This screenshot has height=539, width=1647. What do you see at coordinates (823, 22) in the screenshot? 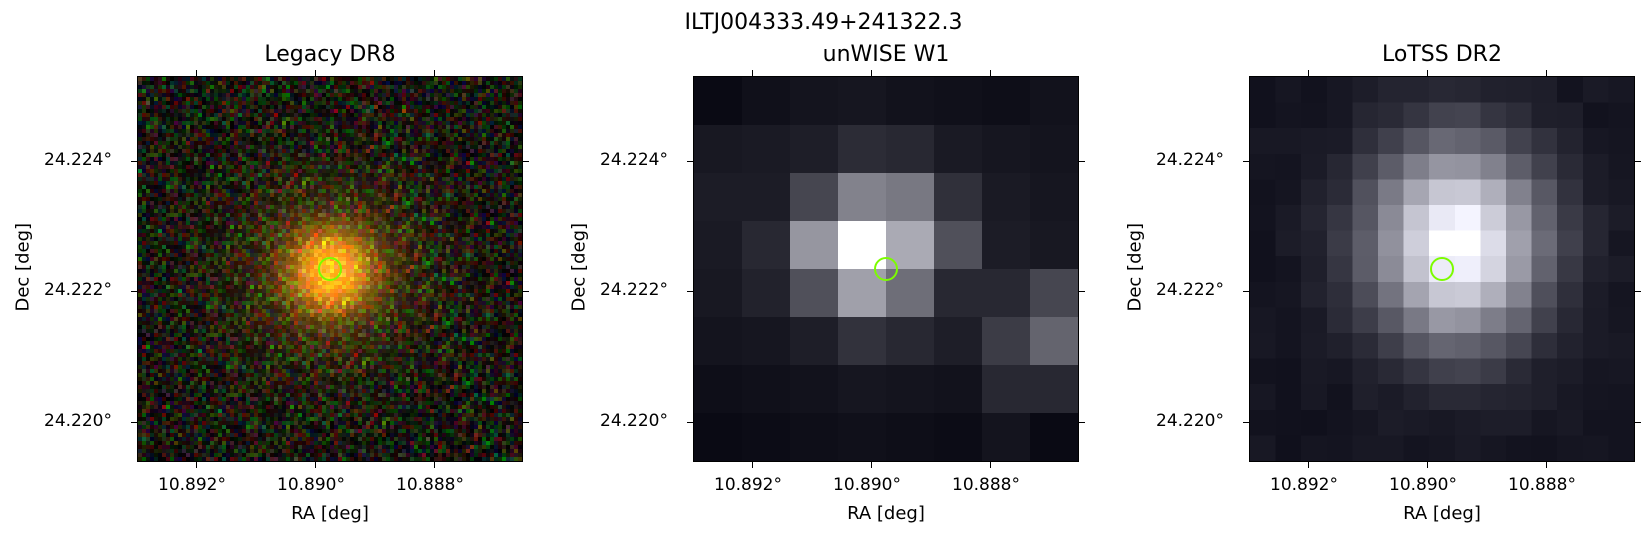
I see `figure-title: ILTJ004333.49+241322.3` at bounding box center [823, 22].